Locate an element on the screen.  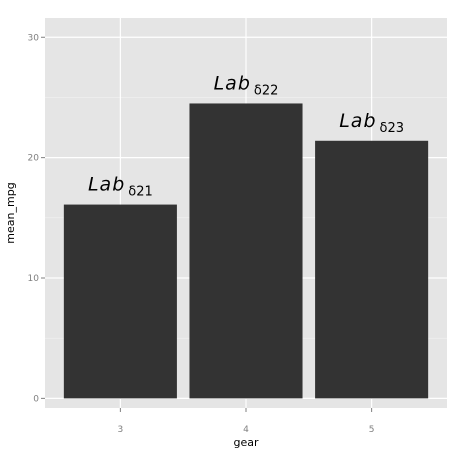
annotation: Lab δ21 is located at coordinates (120, 187).